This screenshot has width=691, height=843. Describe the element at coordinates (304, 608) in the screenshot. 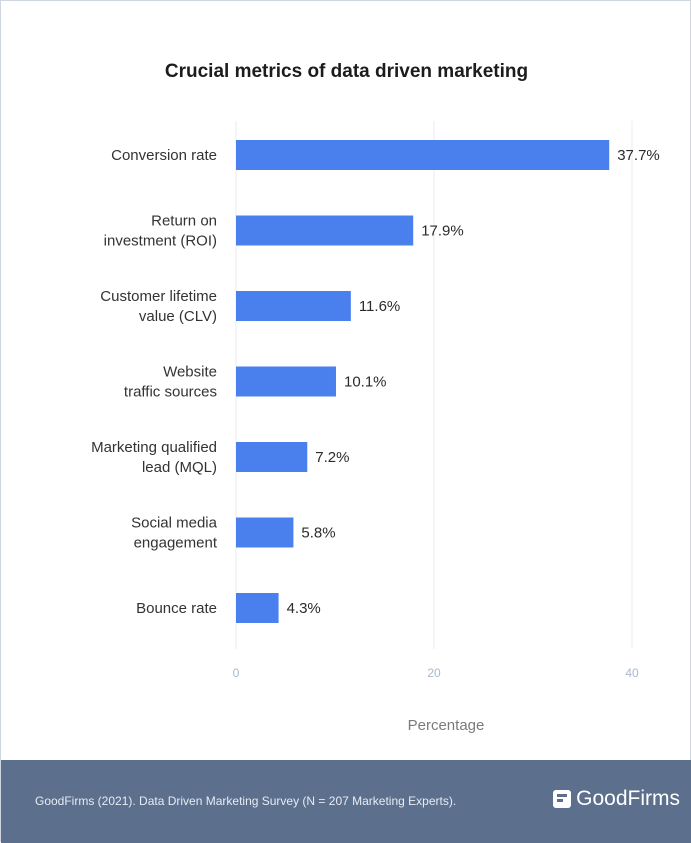

I see `value-label: 4.3%` at that location.